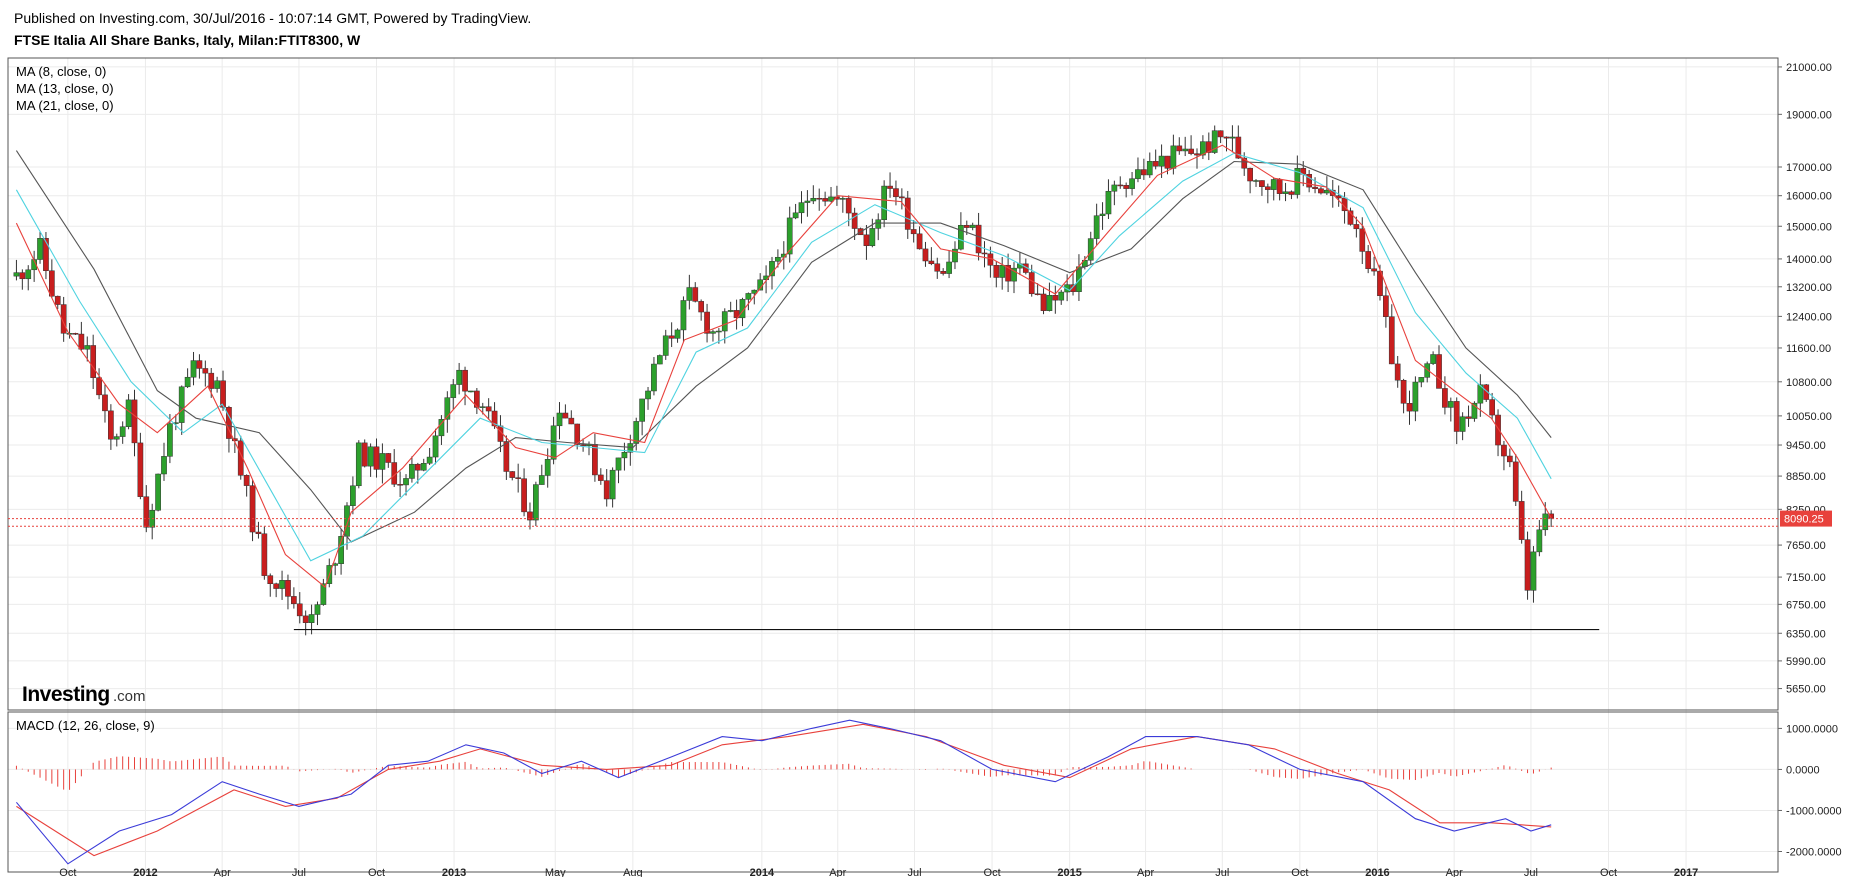 This screenshot has width=1852, height=877. I want to click on x-tick-label: 2015, so click(1069, 872).